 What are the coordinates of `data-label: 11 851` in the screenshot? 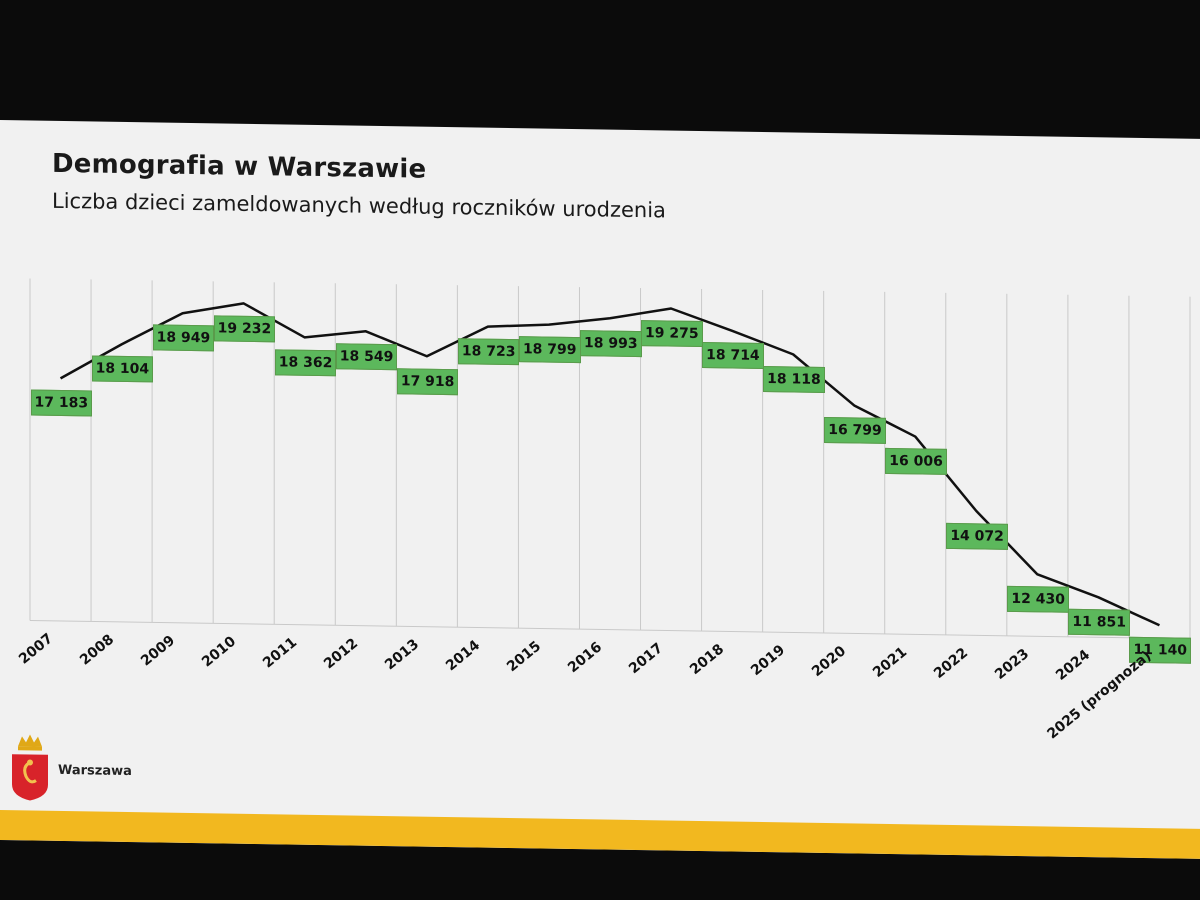 It's located at (1099, 622).